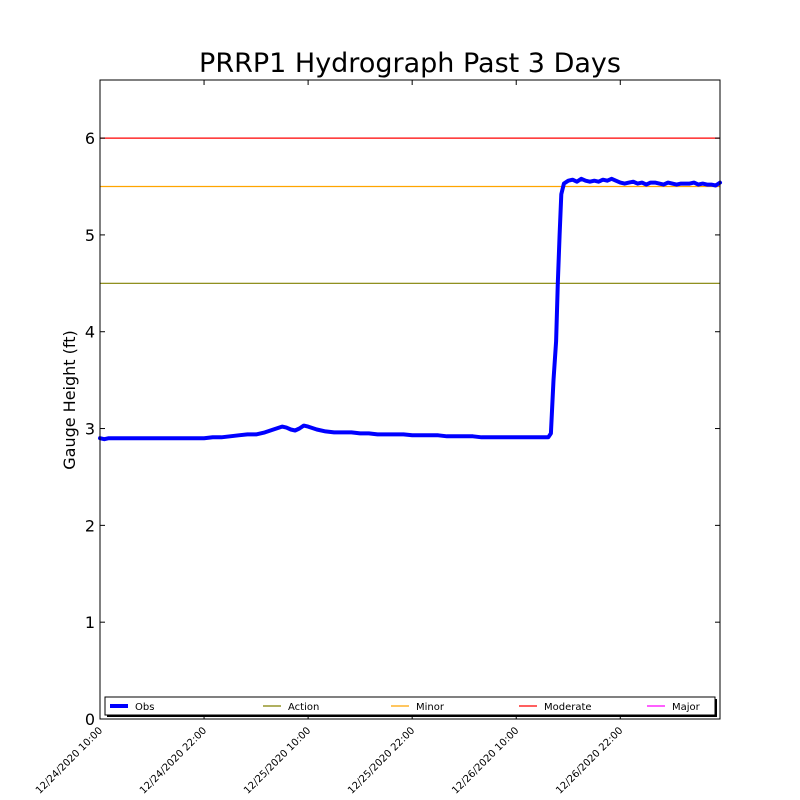 Image resolution: width=800 pixels, height=800 pixels. Describe the element at coordinates (303, 707) in the screenshot. I see `legend-label-action: Action` at that location.